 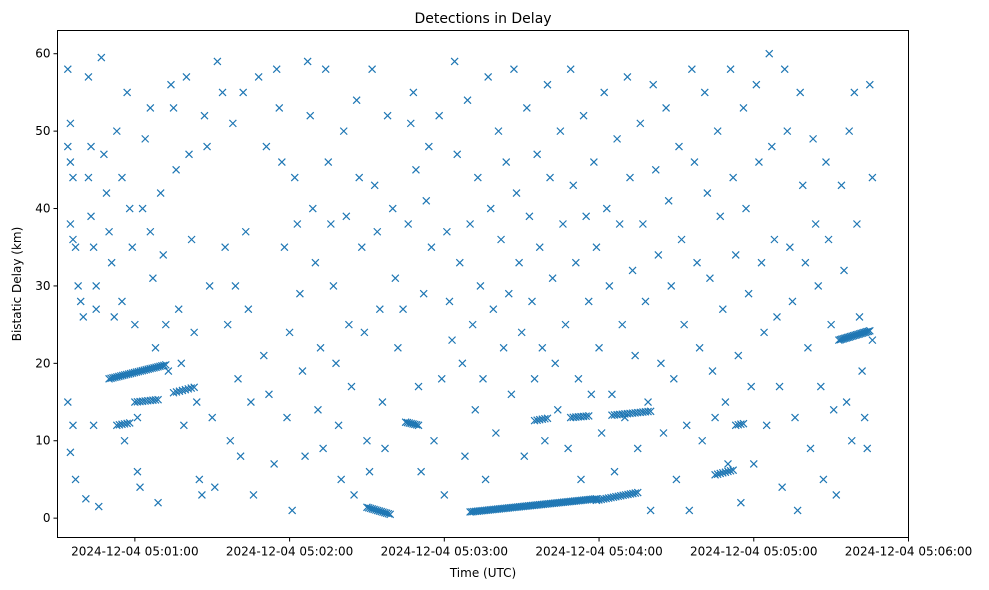 I want to click on y-tick-label: 60, so click(x=42, y=54).